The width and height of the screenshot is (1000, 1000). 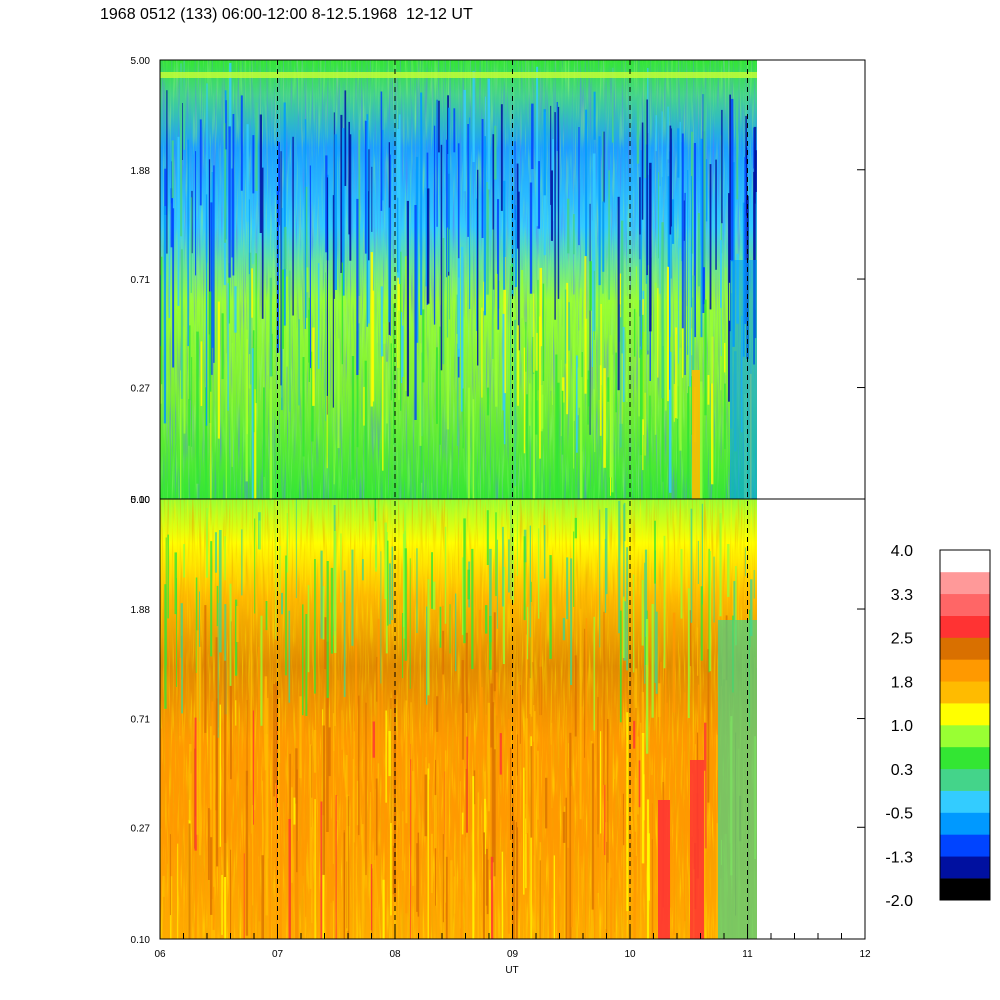 What do you see at coordinates (965, 692) in the screenshot?
I see `colorbar-segment` at bounding box center [965, 692].